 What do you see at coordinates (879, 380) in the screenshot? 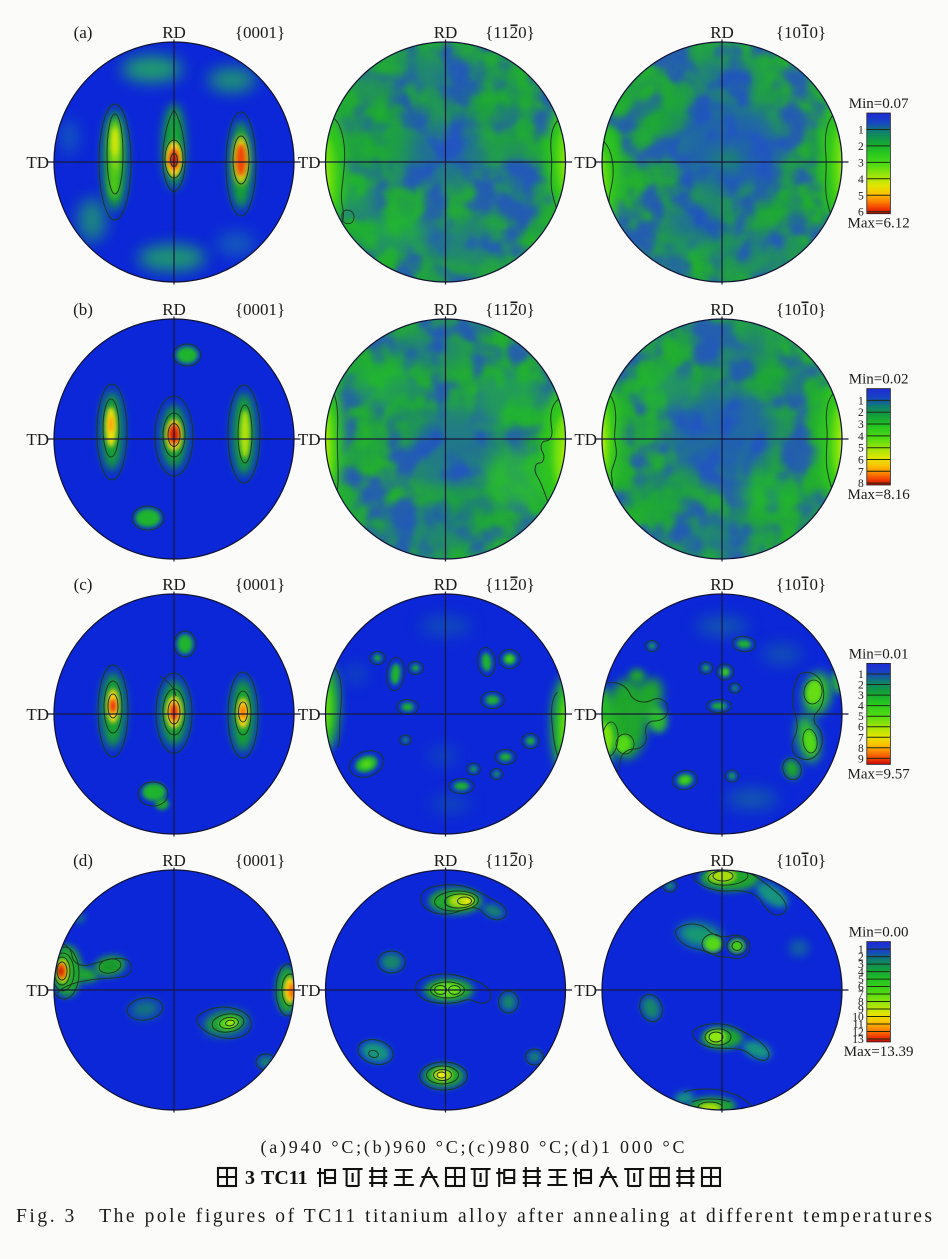
I see `svg-text: Min=0.02` at bounding box center [879, 380].